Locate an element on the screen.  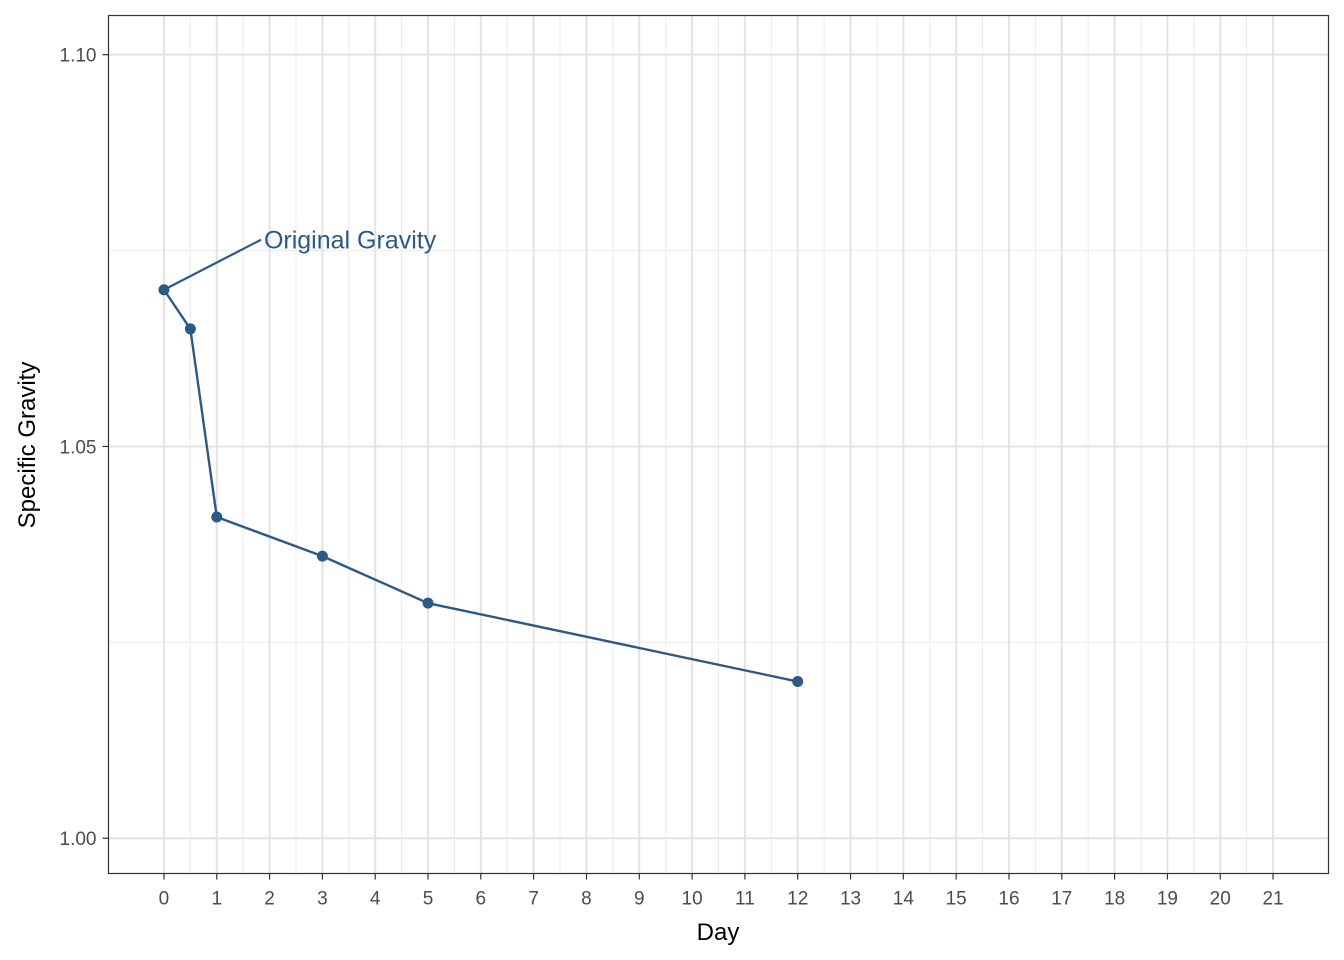
x-tick-label: 21 is located at coordinates (1272, 899).